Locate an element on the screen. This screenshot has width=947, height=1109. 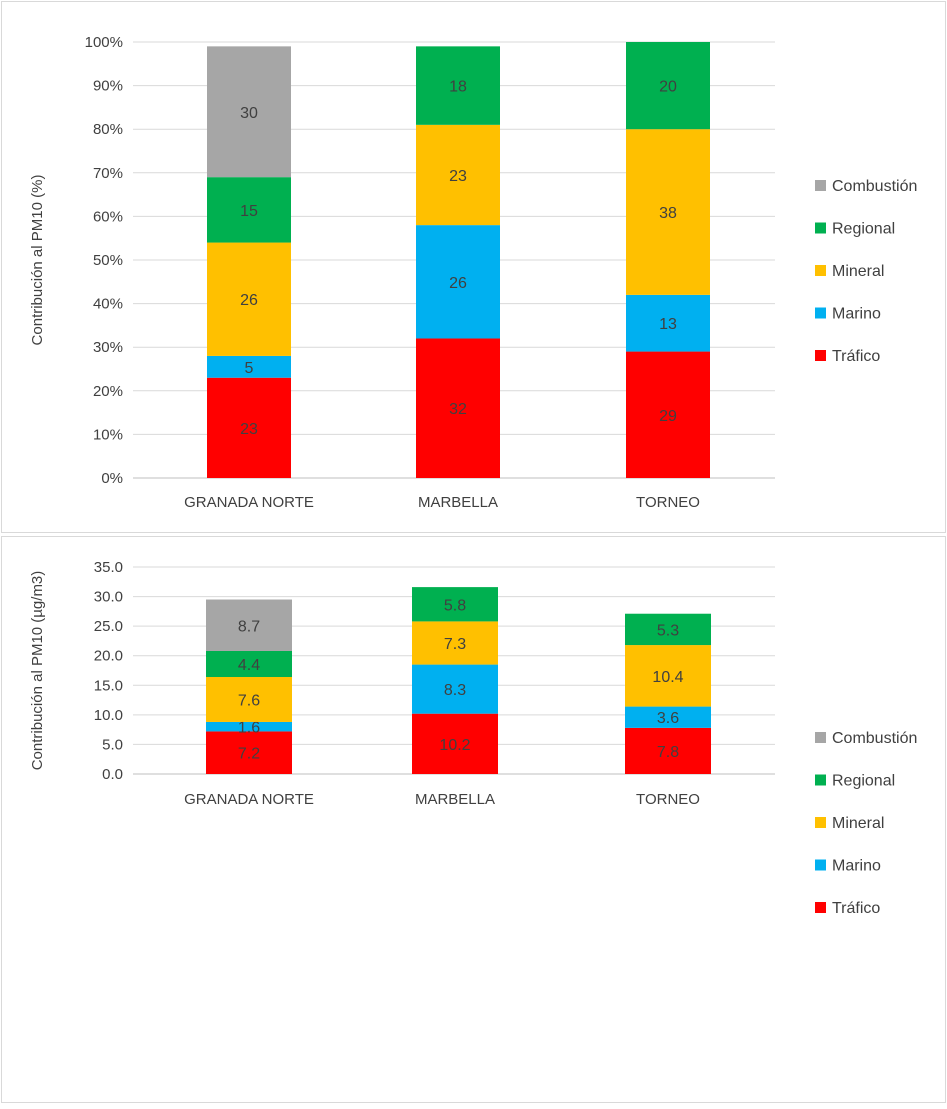
data-label: 1.6 is located at coordinates (249, 728).